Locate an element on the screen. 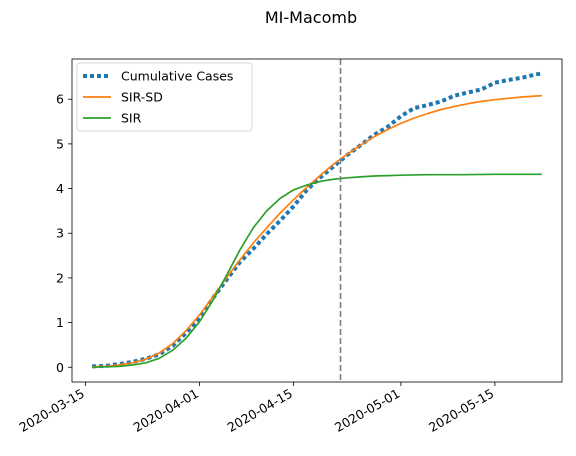 The width and height of the screenshot is (576, 456). y-tick-label: 5 is located at coordinates (60, 143).